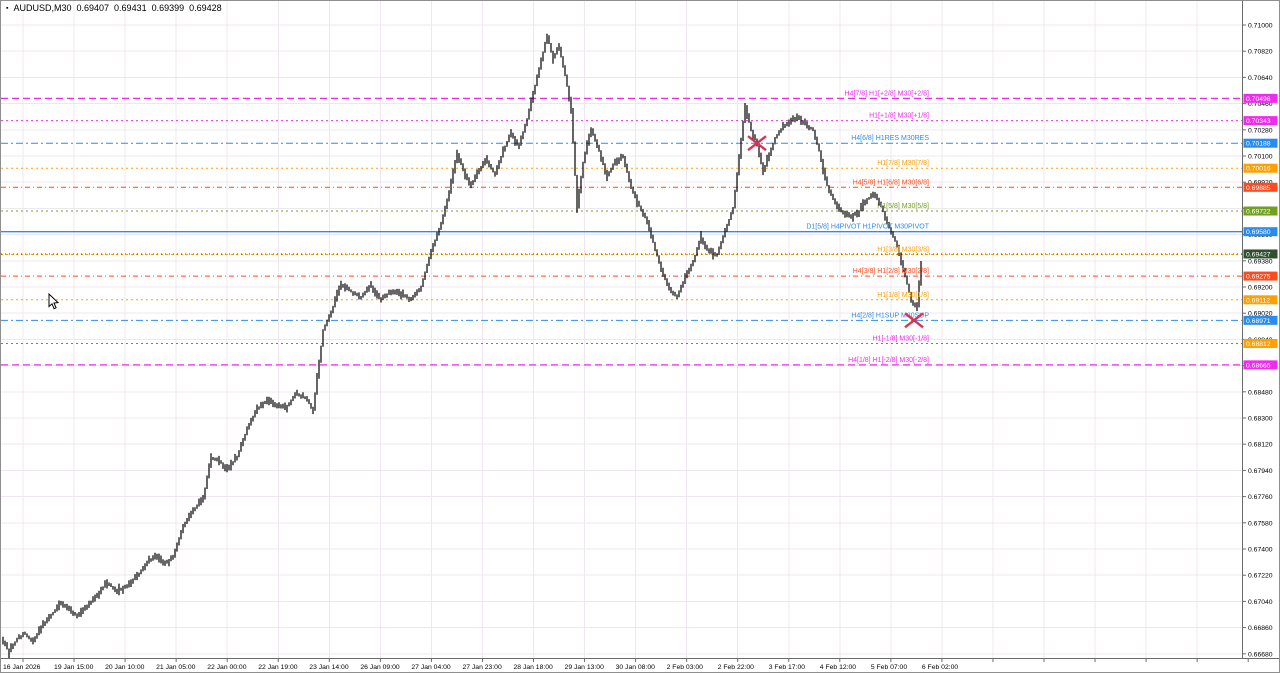 The image size is (1280, 673). I want to click on axis-price-label: 0.67040, so click(1260, 602).